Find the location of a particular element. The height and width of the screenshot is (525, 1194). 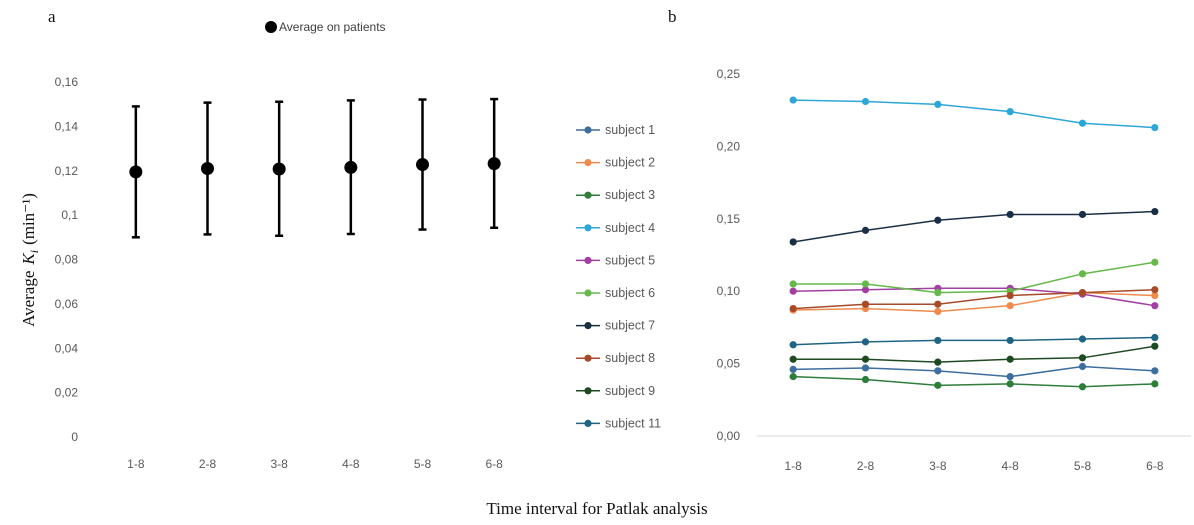

panel-a-y-axis-label-symbol: K is located at coordinates (28, 259).